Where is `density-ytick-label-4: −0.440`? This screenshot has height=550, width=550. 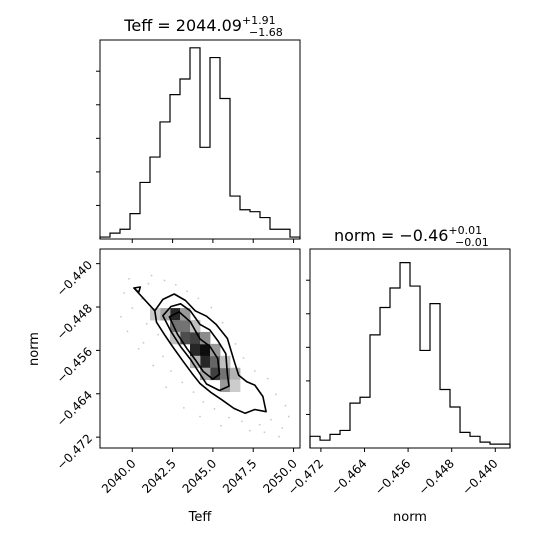 density-ytick-label-4: −0.440 is located at coordinates (74, 278).